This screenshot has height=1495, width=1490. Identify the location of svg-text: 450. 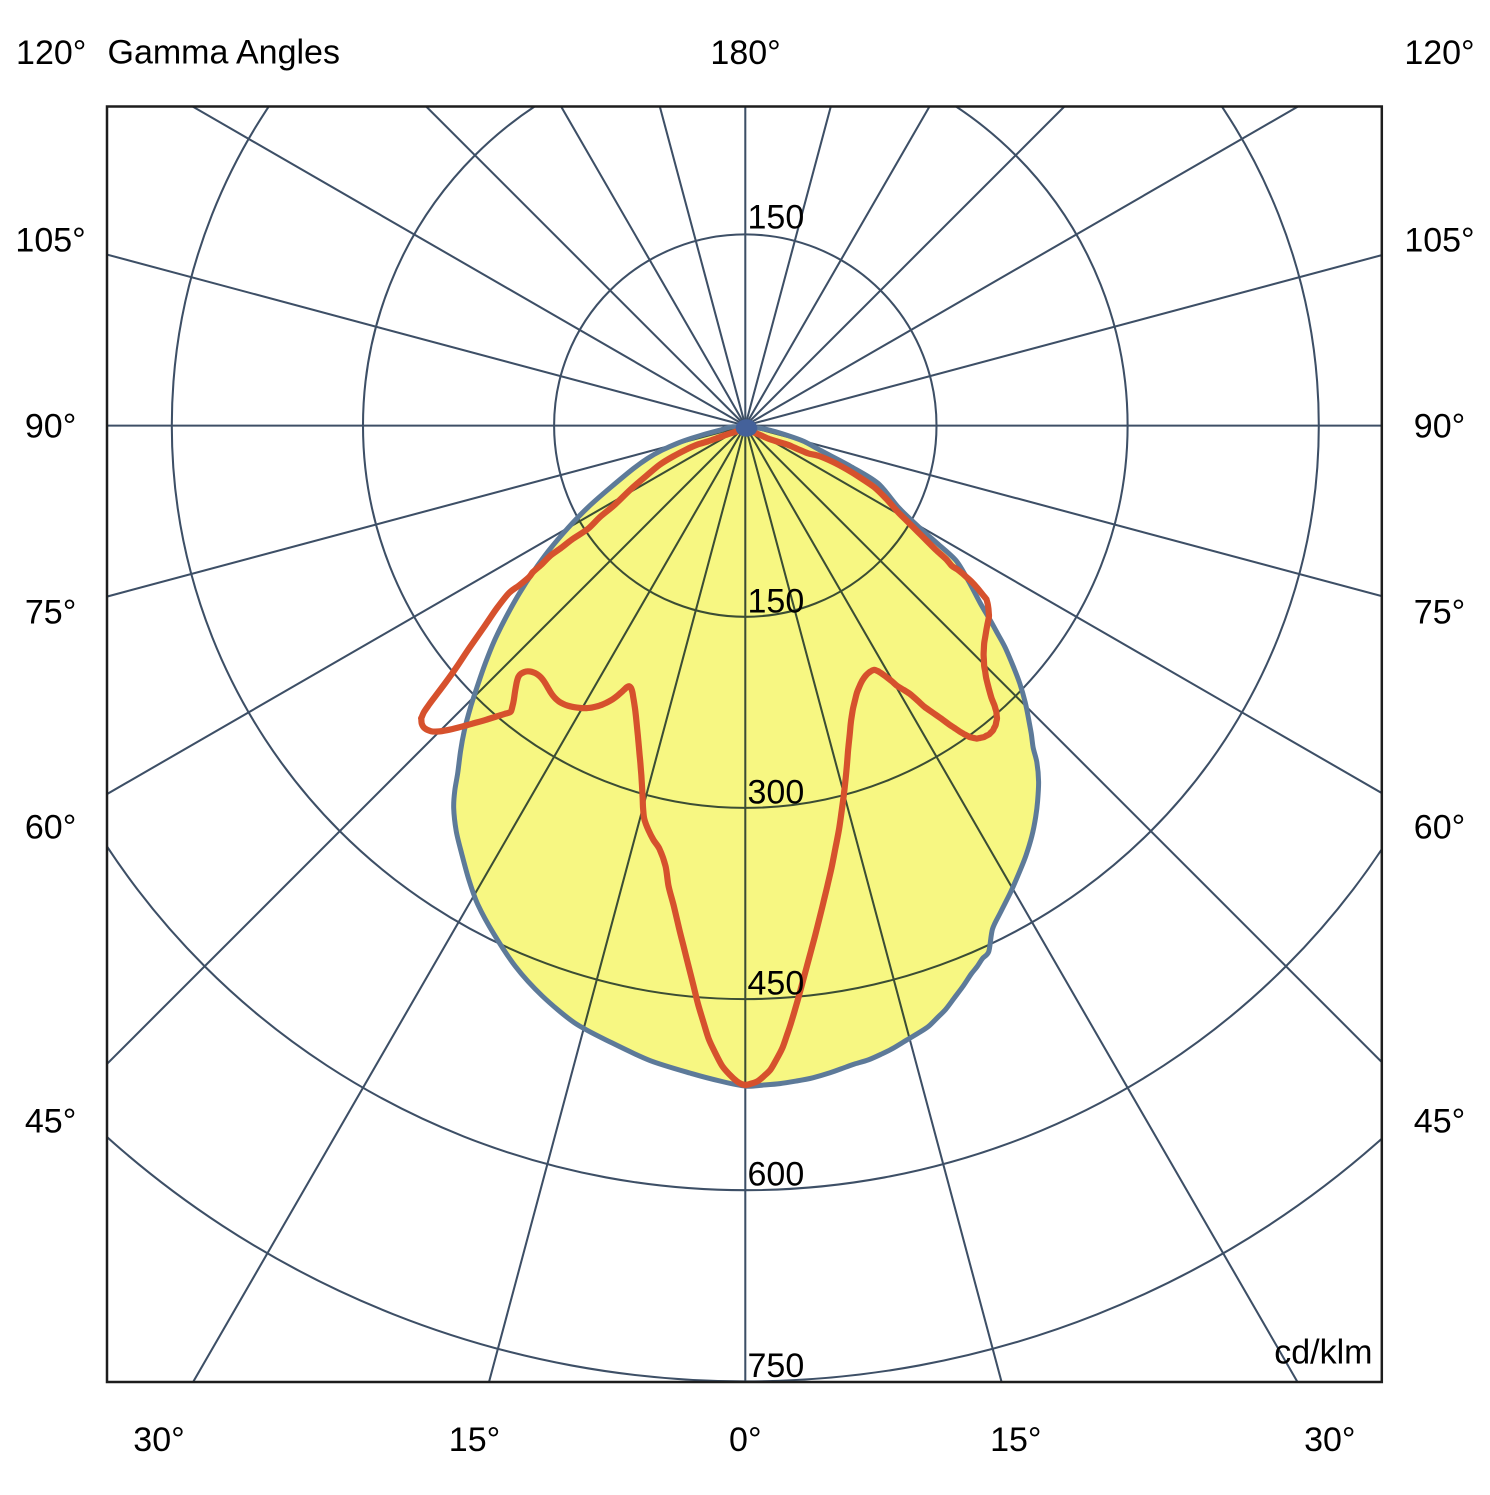
(776, 984).